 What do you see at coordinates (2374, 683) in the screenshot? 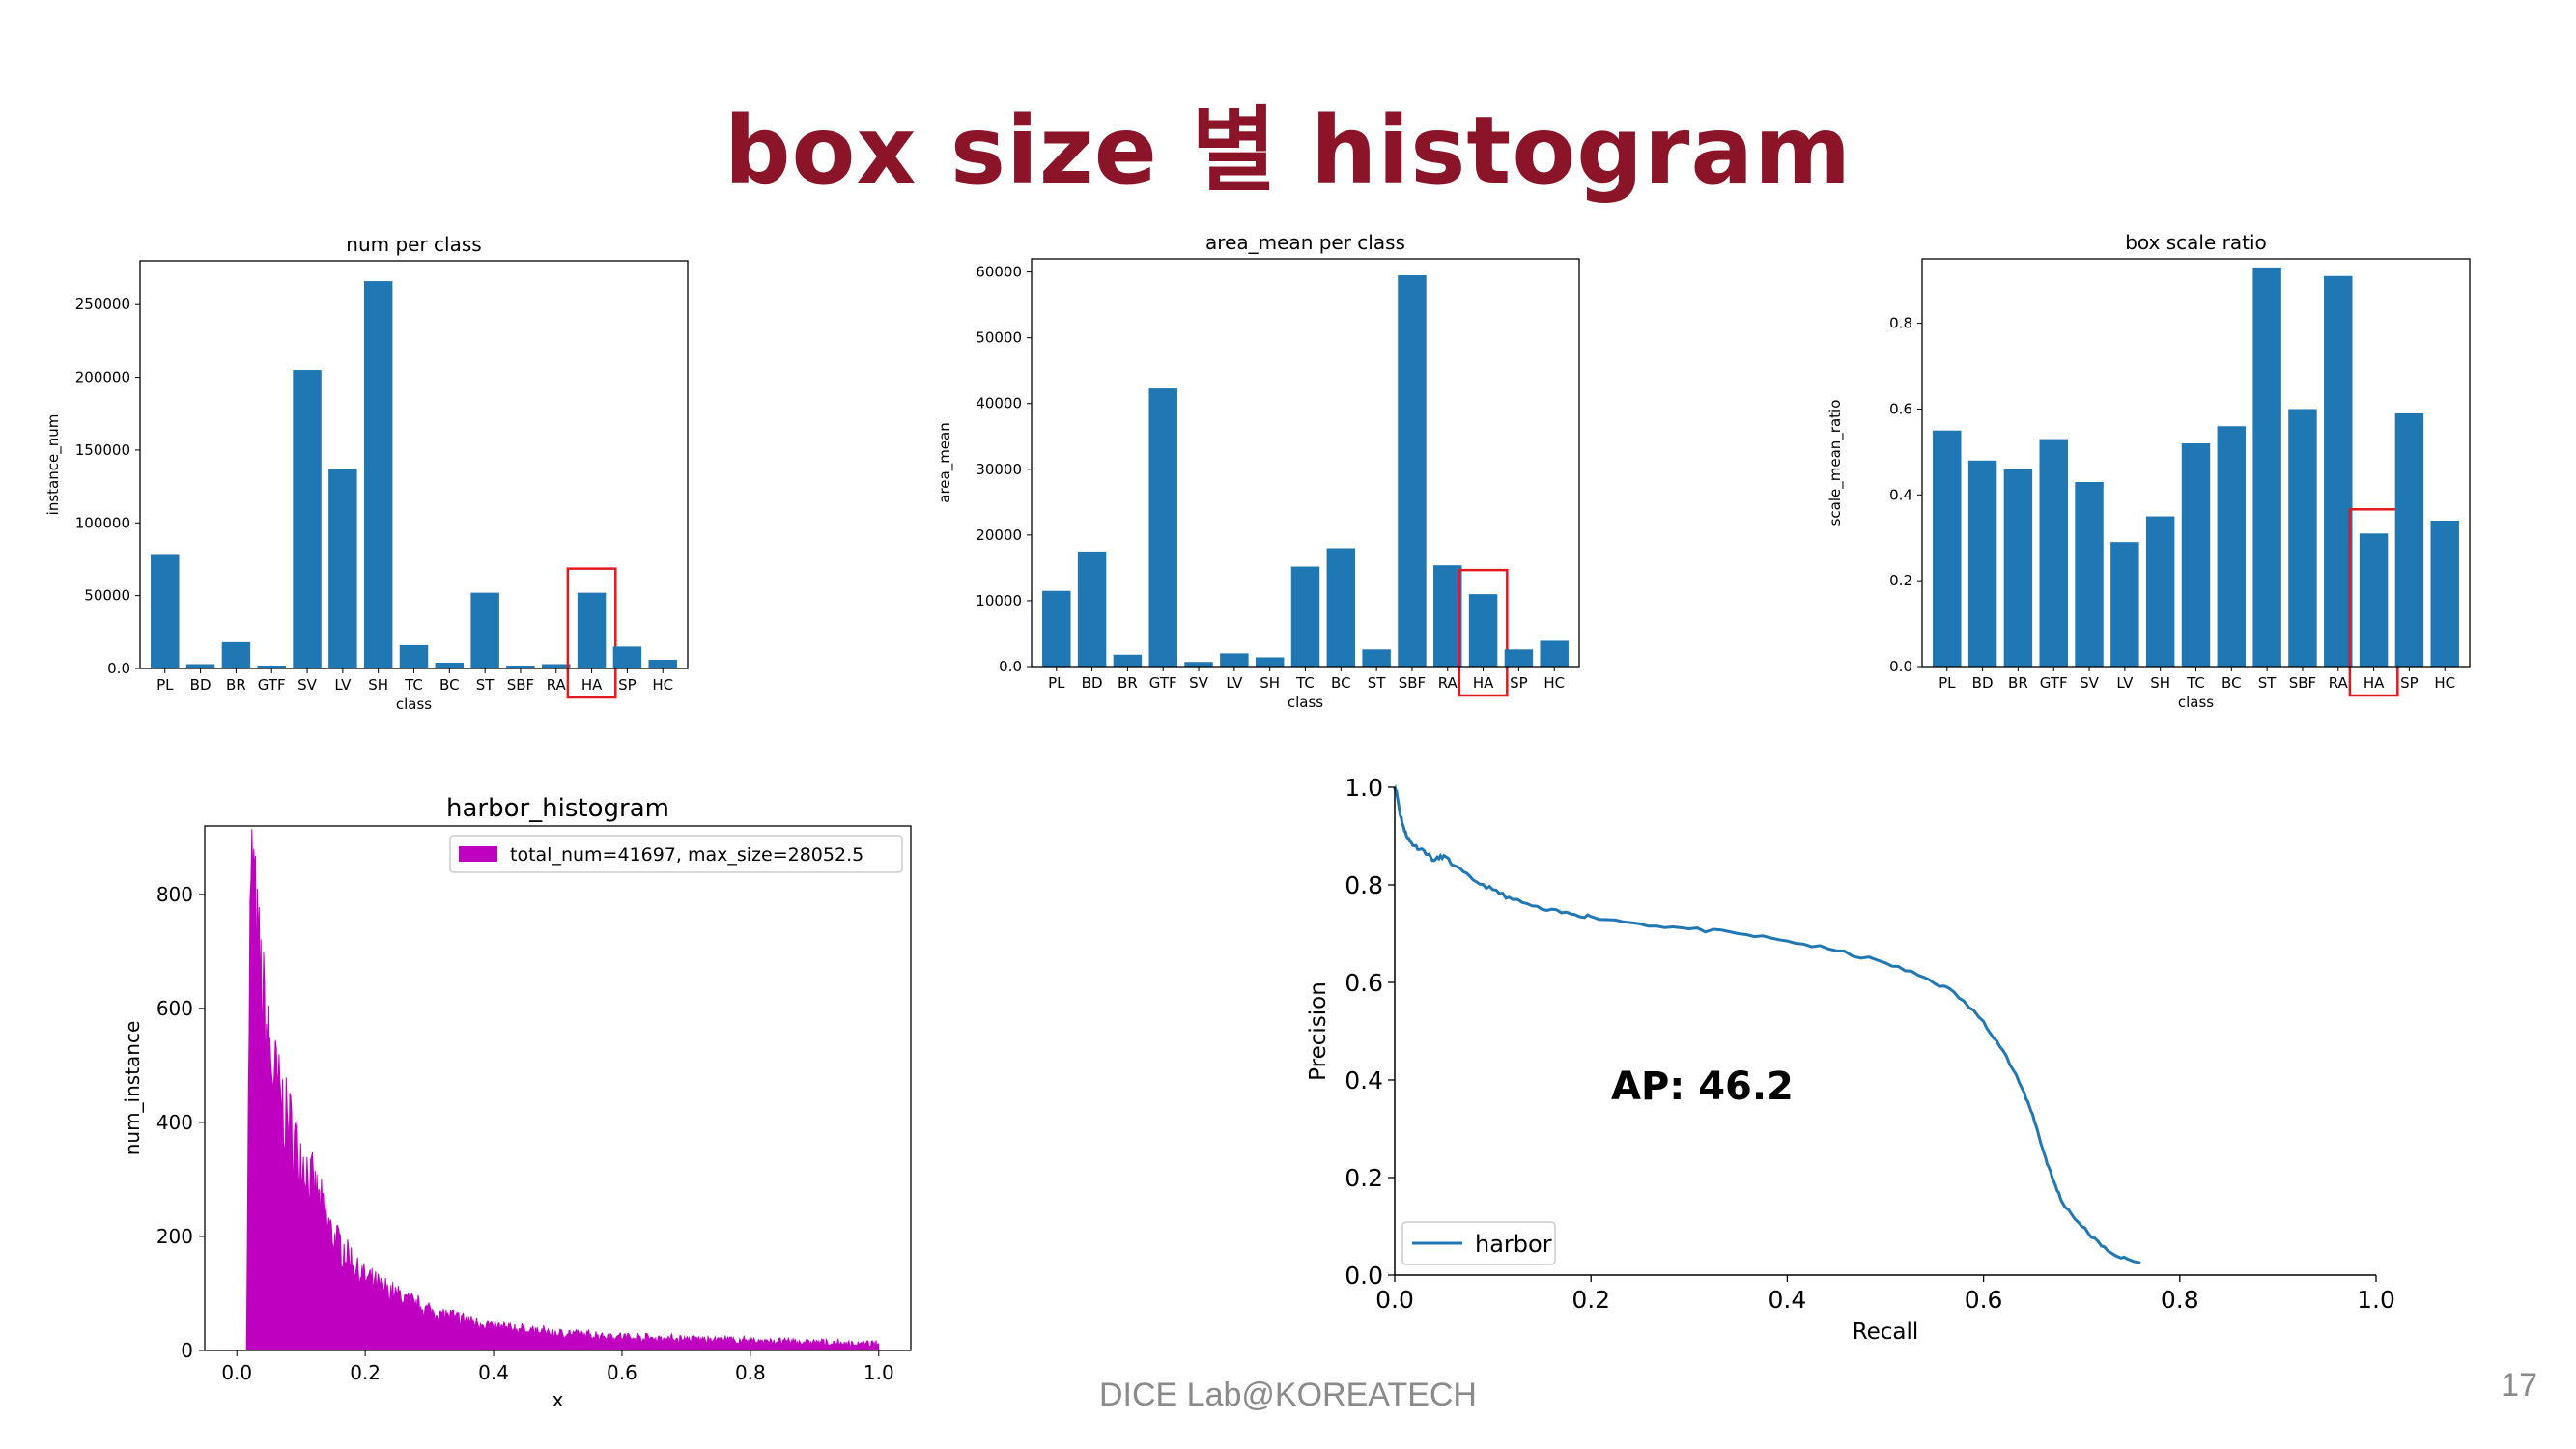
I see `x-tick-label: HA` at bounding box center [2374, 683].